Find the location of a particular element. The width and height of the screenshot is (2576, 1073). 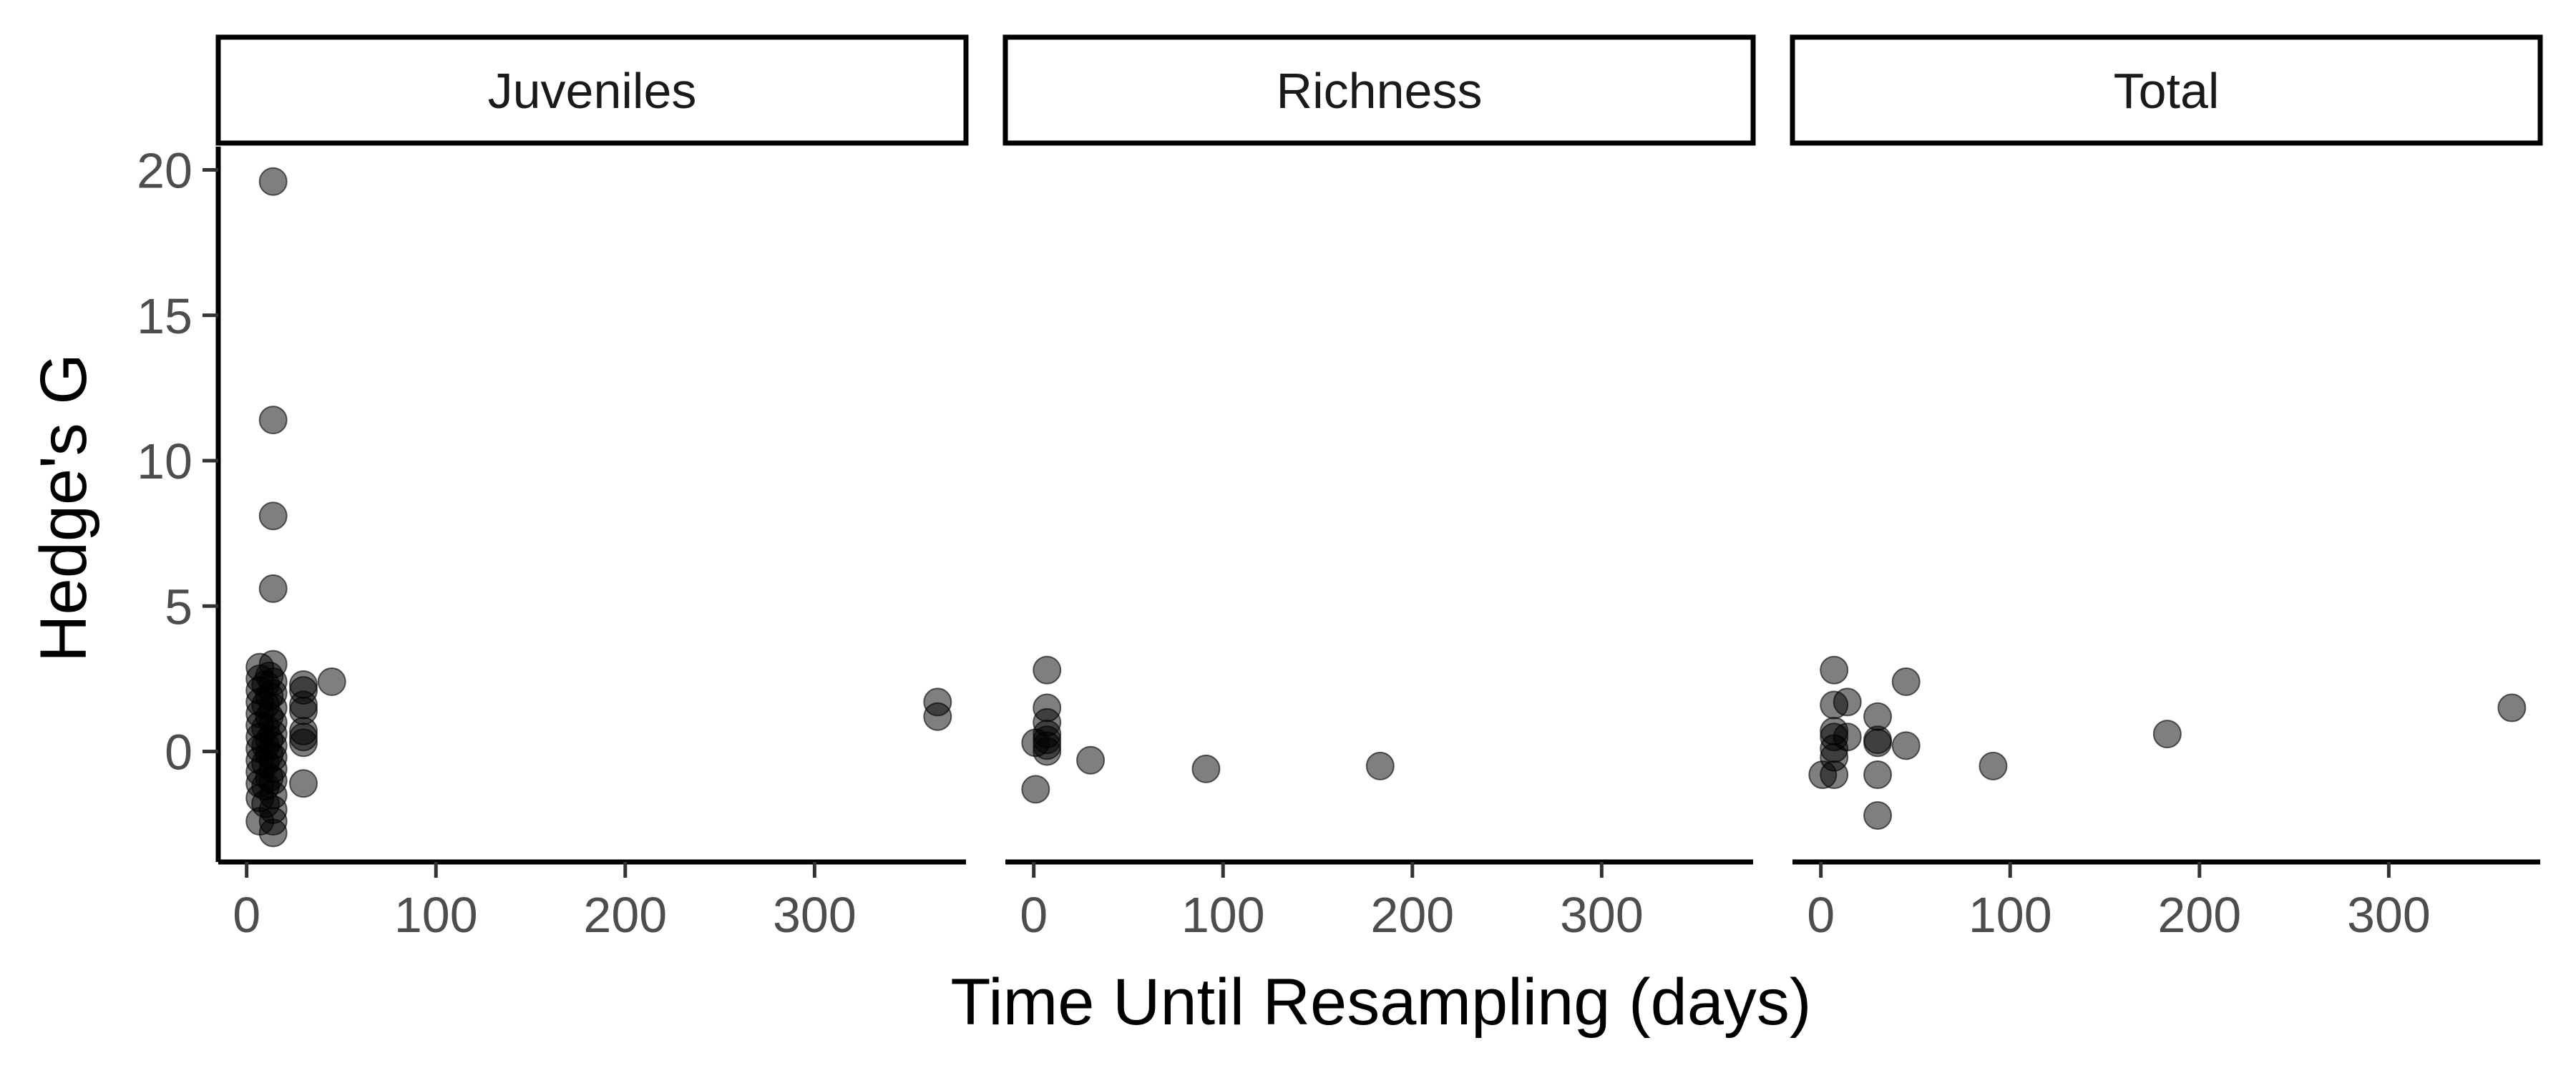

y-tick-label: 15 is located at coordinates (164, 316).